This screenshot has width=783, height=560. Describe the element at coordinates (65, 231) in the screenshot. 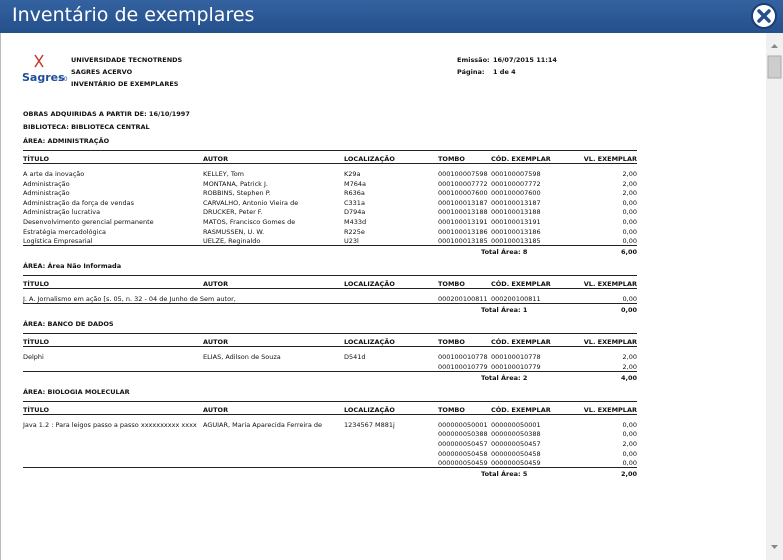

I see `cell: Estratégia mercadológica` at that location.